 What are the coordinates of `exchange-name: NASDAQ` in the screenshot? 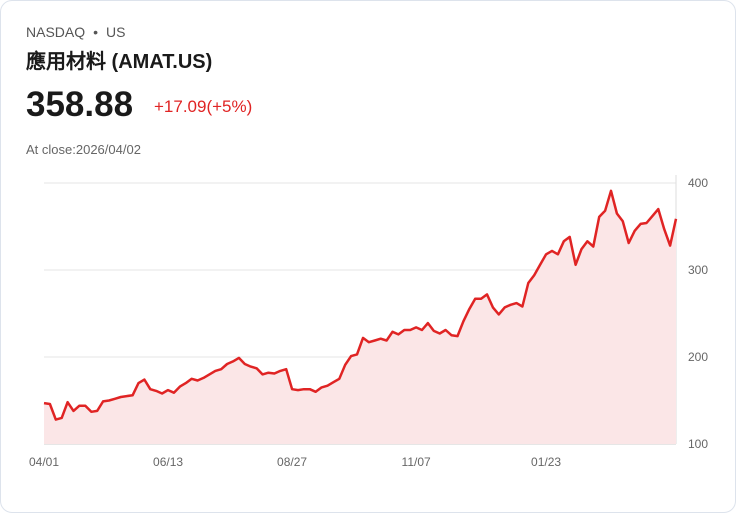 It's located at (56, 32).